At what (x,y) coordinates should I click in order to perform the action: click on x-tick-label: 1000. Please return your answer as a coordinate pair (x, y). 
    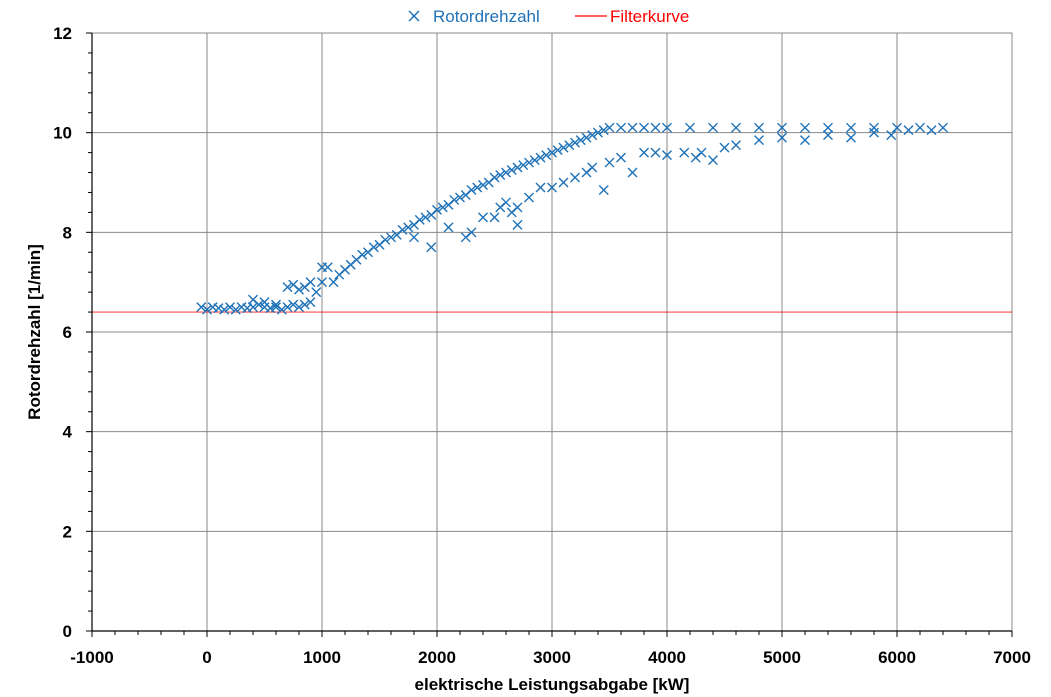
    Looking at the image, I should click on (322, 657).